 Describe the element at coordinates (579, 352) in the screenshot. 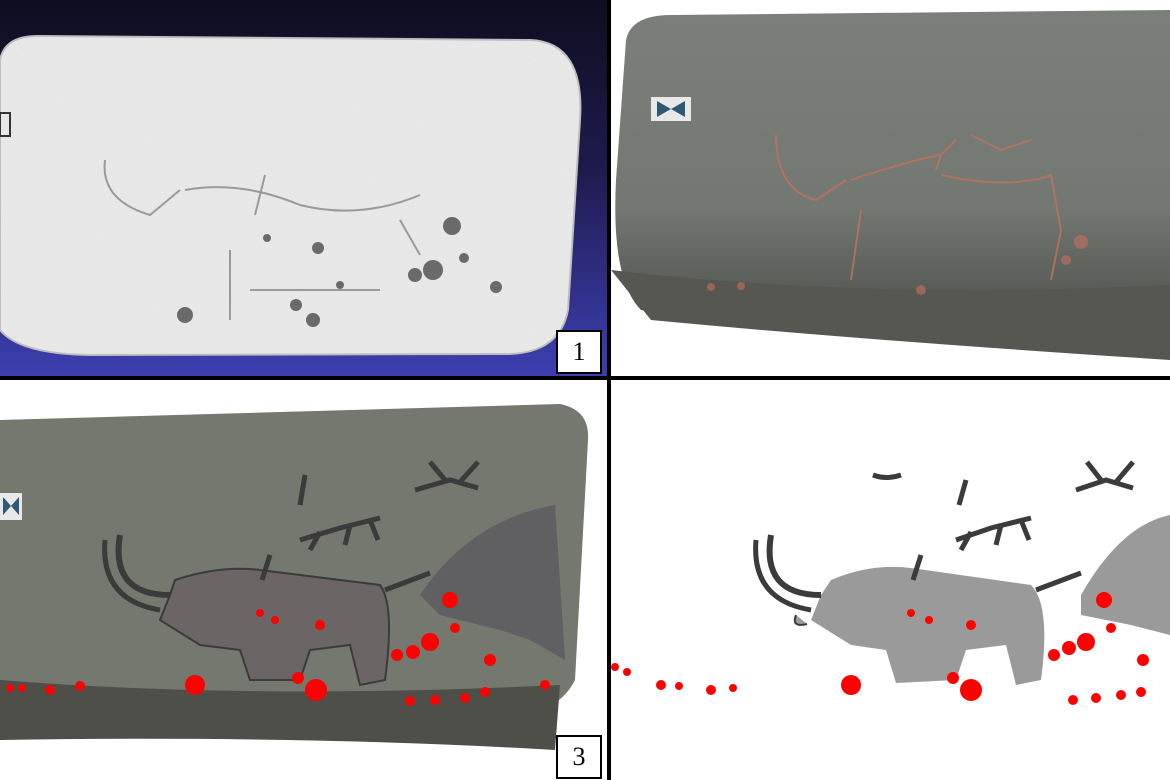

I see `panel-label: 1` at that location.